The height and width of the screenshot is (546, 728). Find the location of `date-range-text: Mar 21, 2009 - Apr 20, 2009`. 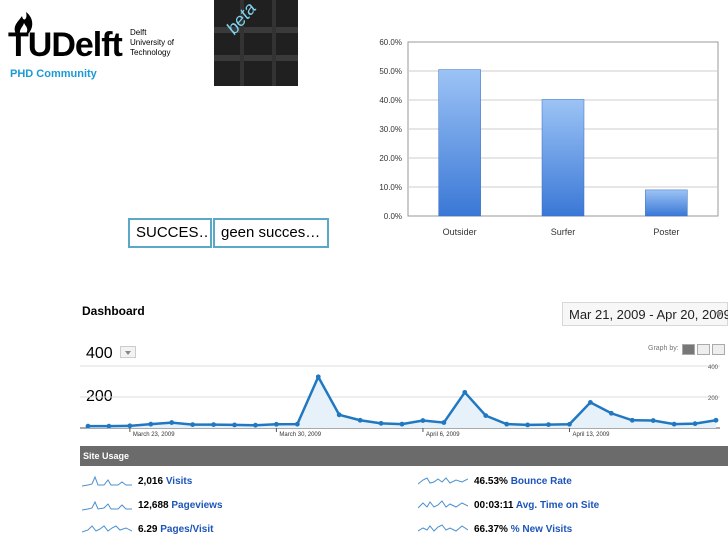

date-range-text: Mar 21, 2009 - Apr 20, 2009 is located at coordinates (648, 314).